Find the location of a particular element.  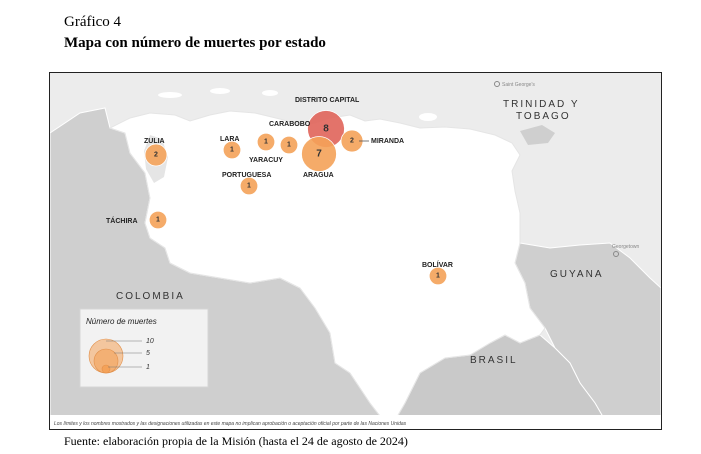

disclaimer-band is located at coordinates (355, 422).